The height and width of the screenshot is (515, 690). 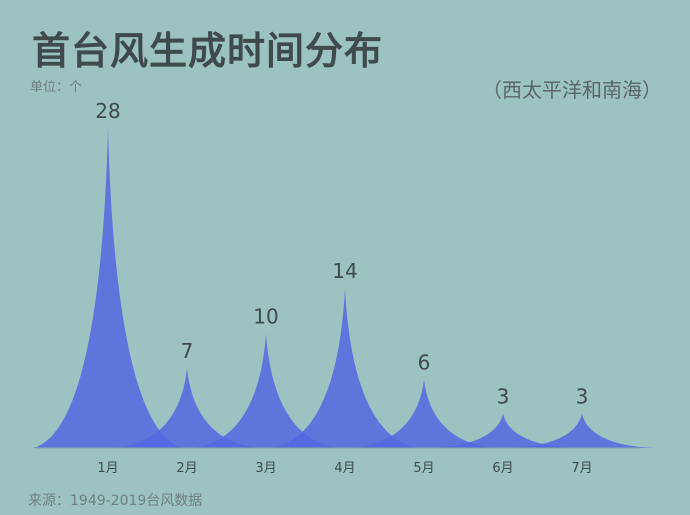 I want to click on unit-label: 单位：个, so click(x=56, y=87).